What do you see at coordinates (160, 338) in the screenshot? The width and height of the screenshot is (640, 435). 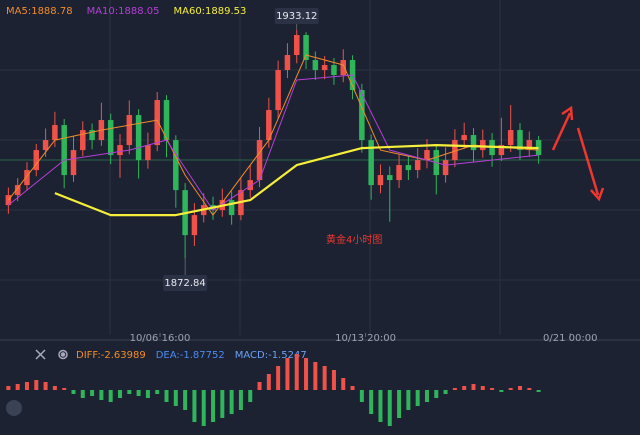 I see `x-tick-label: 10/06 16:00` at bounding box center [160, 338].